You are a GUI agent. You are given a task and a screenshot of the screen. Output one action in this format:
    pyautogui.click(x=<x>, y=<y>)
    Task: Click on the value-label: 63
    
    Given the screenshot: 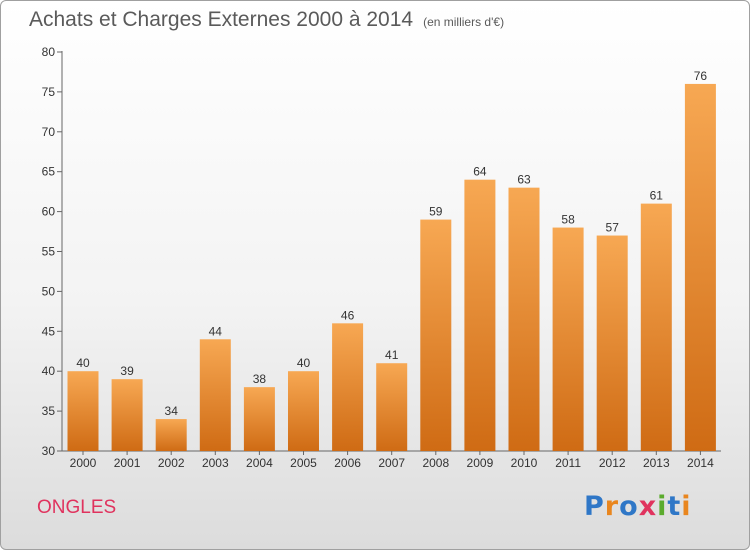 What is the action you would take?
    pyautogui.click(x=524, y=180)
    